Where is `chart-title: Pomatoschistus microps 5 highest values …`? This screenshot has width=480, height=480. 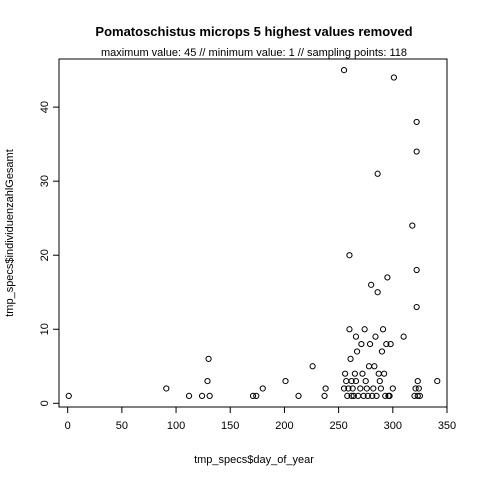 chart-title: Pomatoschistus microps 5 highest values … is located at coordinates (253, 31).